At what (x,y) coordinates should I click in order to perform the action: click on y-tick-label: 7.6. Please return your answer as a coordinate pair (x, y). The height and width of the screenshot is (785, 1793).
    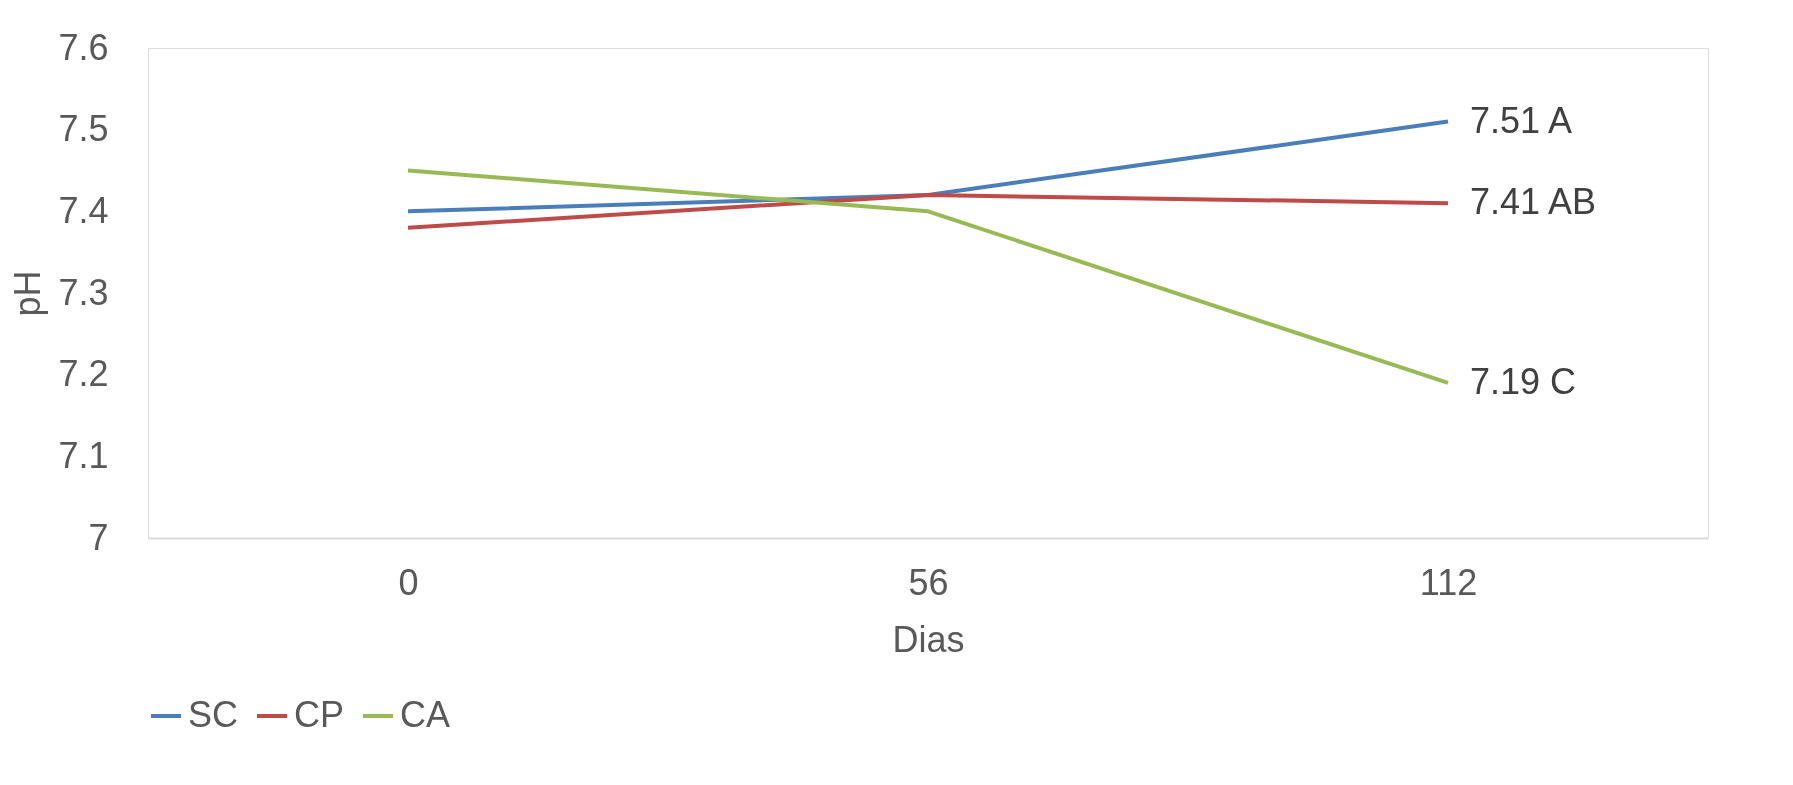
    Looking at the image, I should click on (83, 47).